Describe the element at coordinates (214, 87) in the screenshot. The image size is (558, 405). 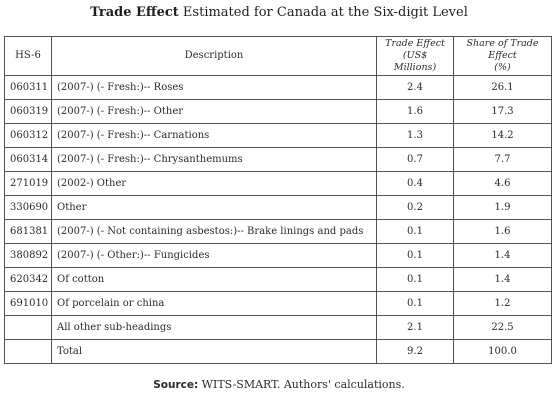
I see `row-description: (2007-) (- Fresh:)-- Roses` at that location.